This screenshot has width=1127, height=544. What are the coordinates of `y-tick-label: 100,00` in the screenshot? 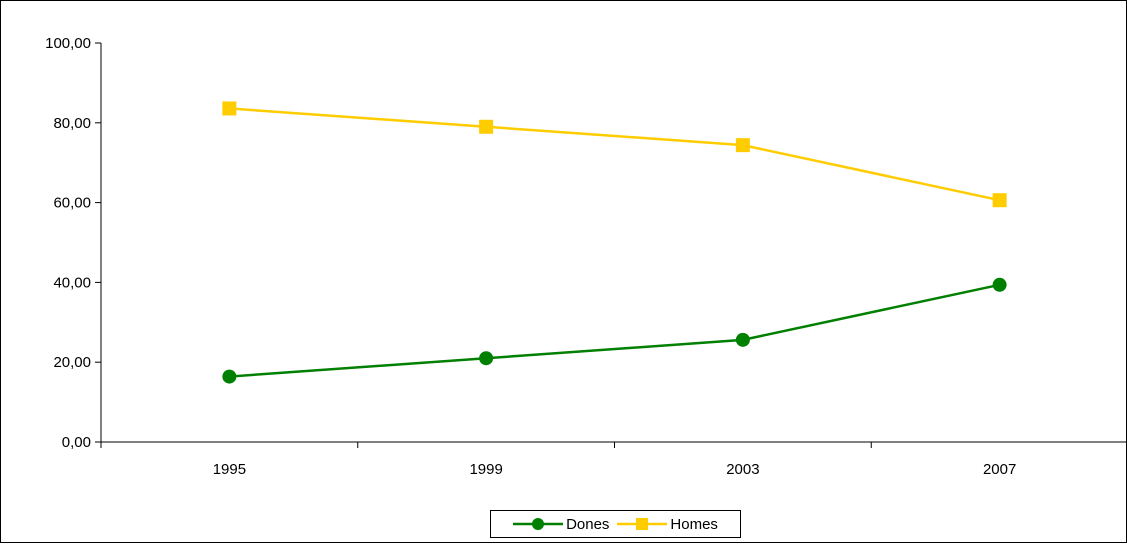 It's located at (68, 43).